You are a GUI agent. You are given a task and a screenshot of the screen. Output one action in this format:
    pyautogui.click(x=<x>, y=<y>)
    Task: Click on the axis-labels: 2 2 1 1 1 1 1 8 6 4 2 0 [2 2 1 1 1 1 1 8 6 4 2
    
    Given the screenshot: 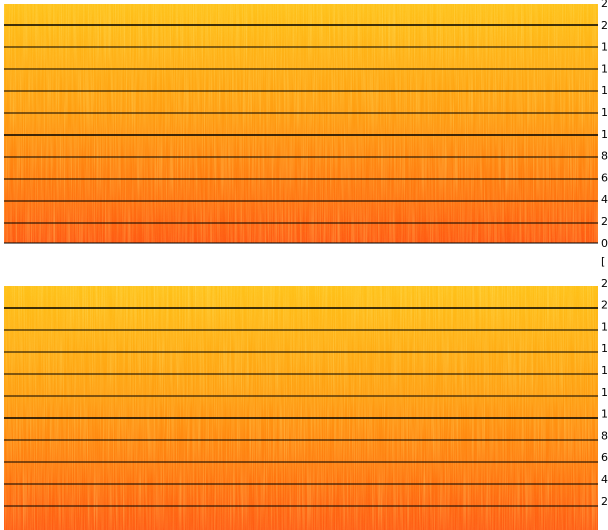 What is the action you would take?
    pyautogui.click(x=604, y=254)
    